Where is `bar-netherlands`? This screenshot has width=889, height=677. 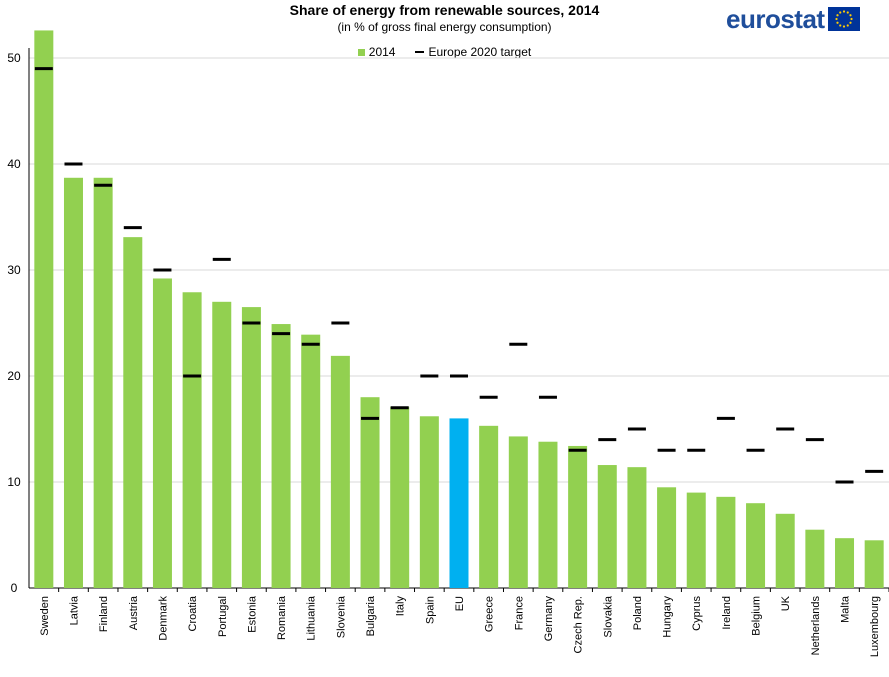
bar-netherlands is located at coordinates (815, 558).